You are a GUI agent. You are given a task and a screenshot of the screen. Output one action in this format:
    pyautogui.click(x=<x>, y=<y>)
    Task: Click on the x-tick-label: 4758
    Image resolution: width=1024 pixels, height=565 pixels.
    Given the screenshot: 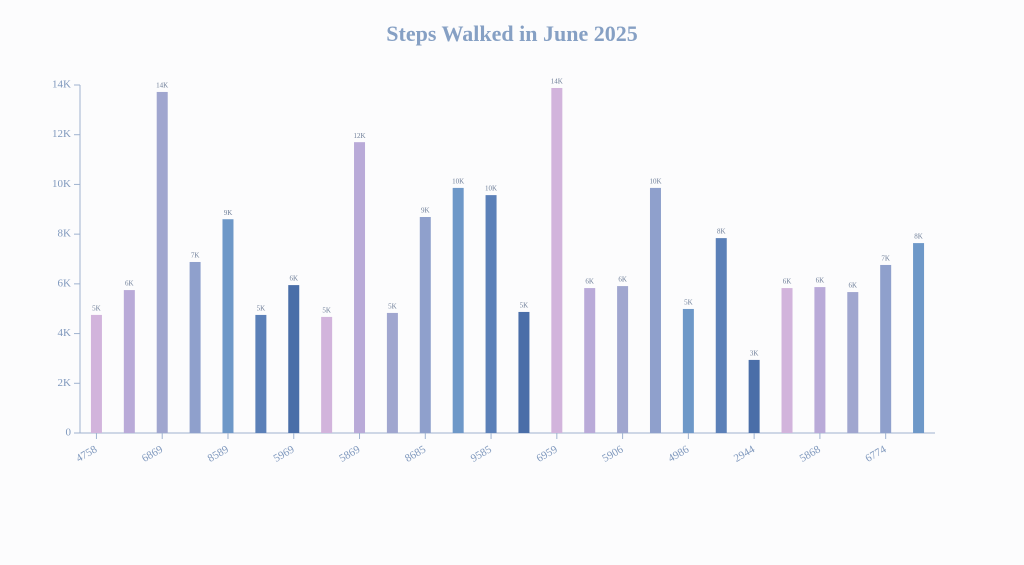 What is the action you would take?
    pyautogui.click(x=86, y=454)
    